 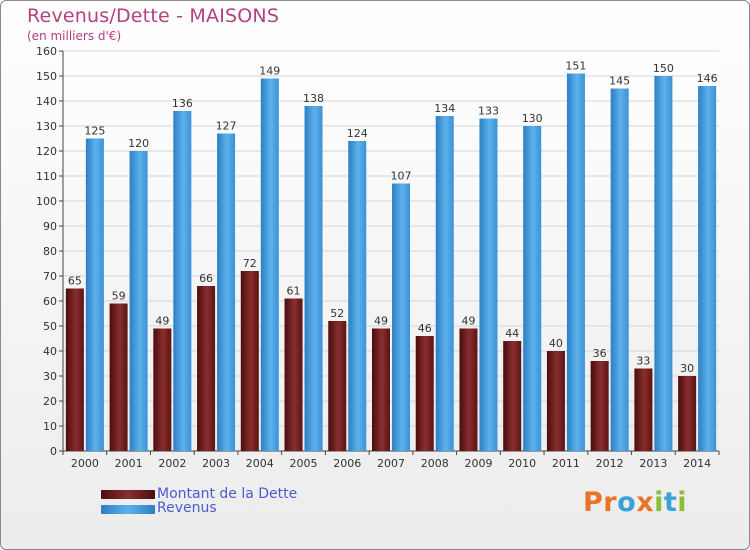 I want to click on data-label-revenus: 127, so click(x=226, y=126).